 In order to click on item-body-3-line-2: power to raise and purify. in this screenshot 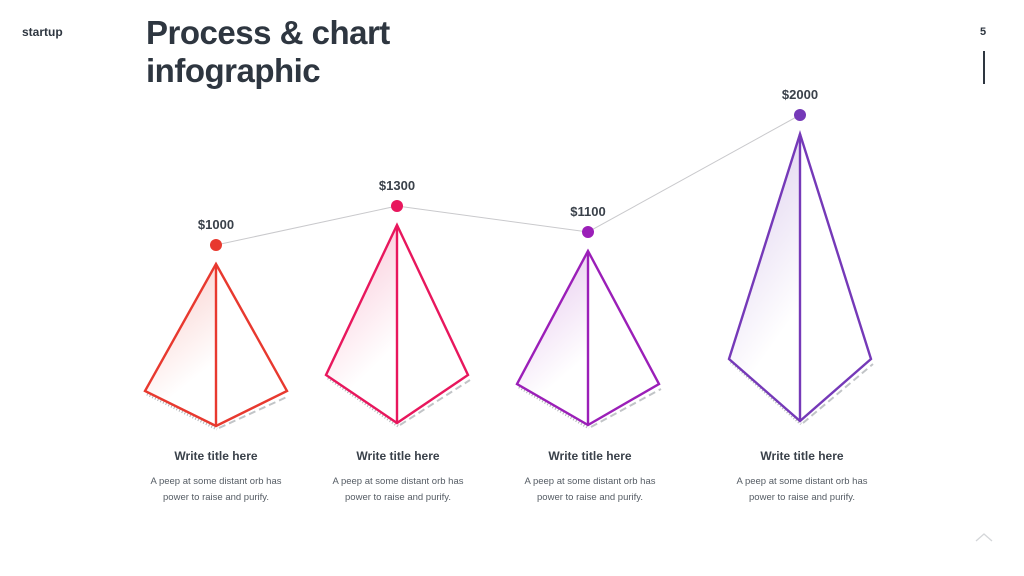, I will do `click(590, 497)`.